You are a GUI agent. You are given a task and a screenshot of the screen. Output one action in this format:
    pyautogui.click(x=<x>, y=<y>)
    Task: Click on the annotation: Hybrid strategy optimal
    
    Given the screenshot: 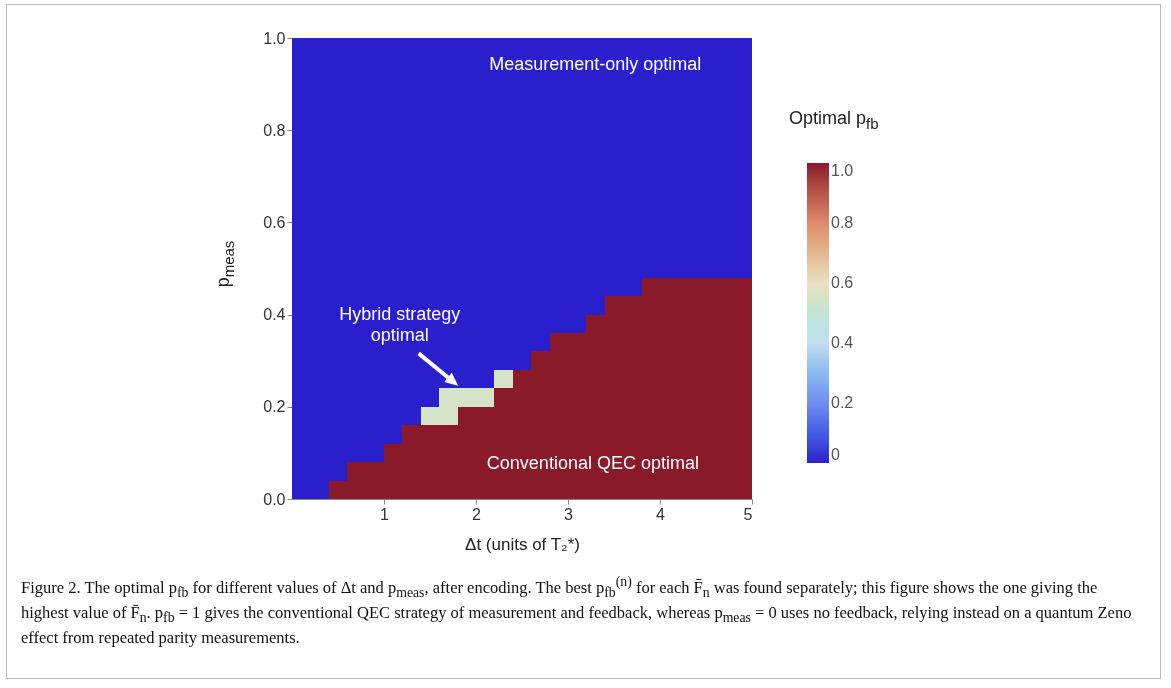 What is the action you would take?
    pyautogui.click(x=400, y=326)
    